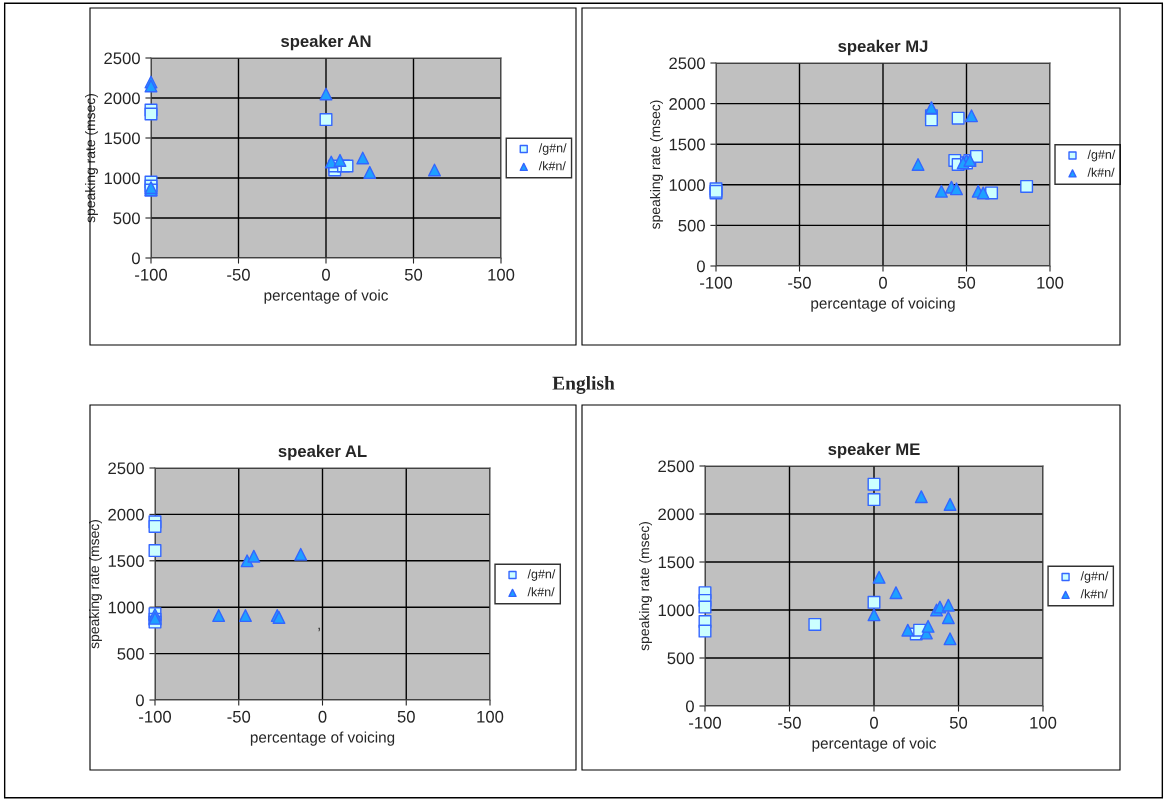  Describe the element at coordinates (322, 452) in the screenshot. I see `chart-title: speaker AL` at that location.